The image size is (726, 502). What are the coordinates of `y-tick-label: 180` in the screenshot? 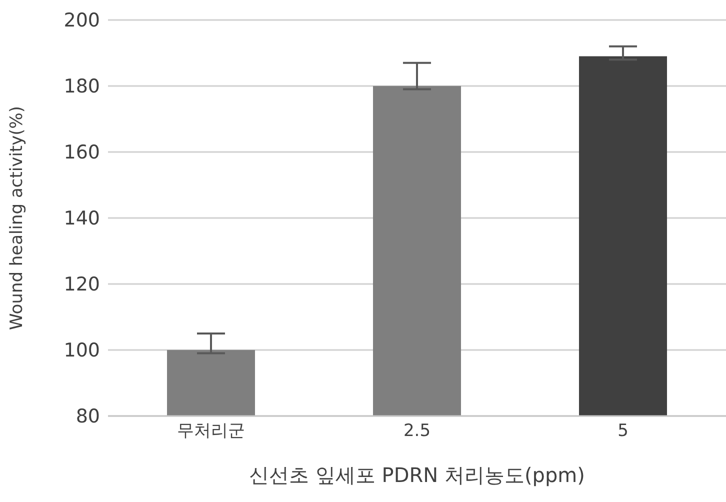 It's located at (82, 87).